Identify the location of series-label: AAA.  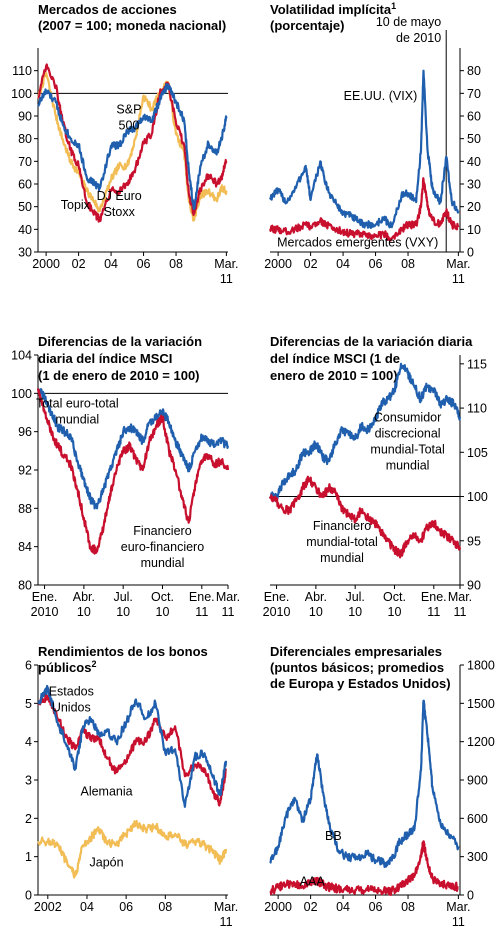
(313, 881).